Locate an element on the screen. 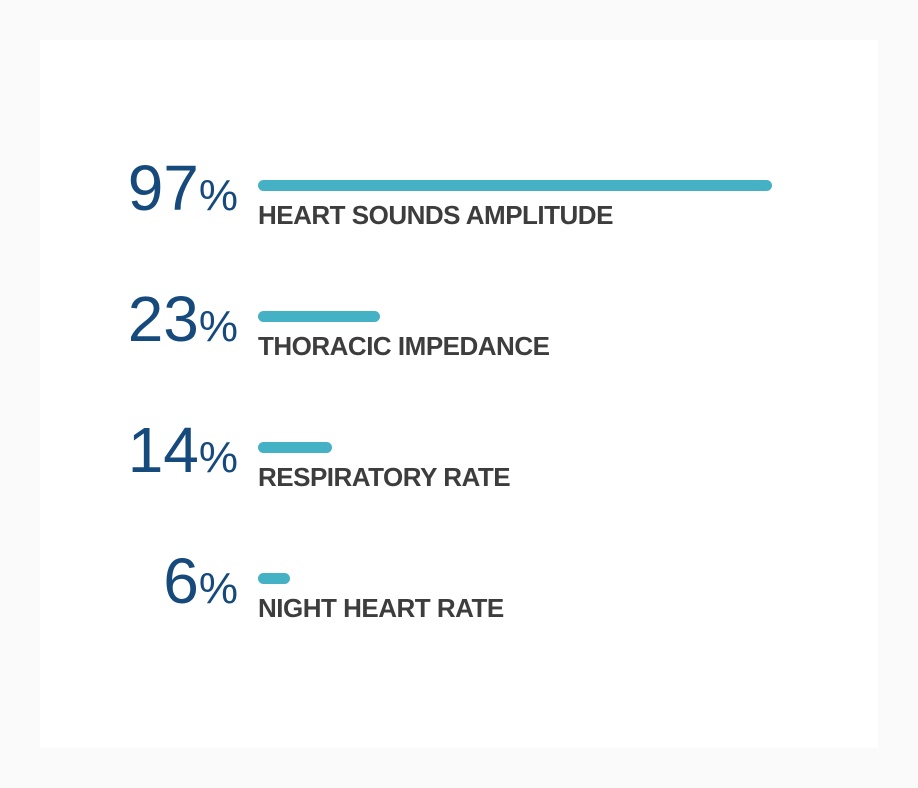 The width and height of the screenshot is (918, 788). value-respiratory-rate: 14% is located at coordinates (169, 450).